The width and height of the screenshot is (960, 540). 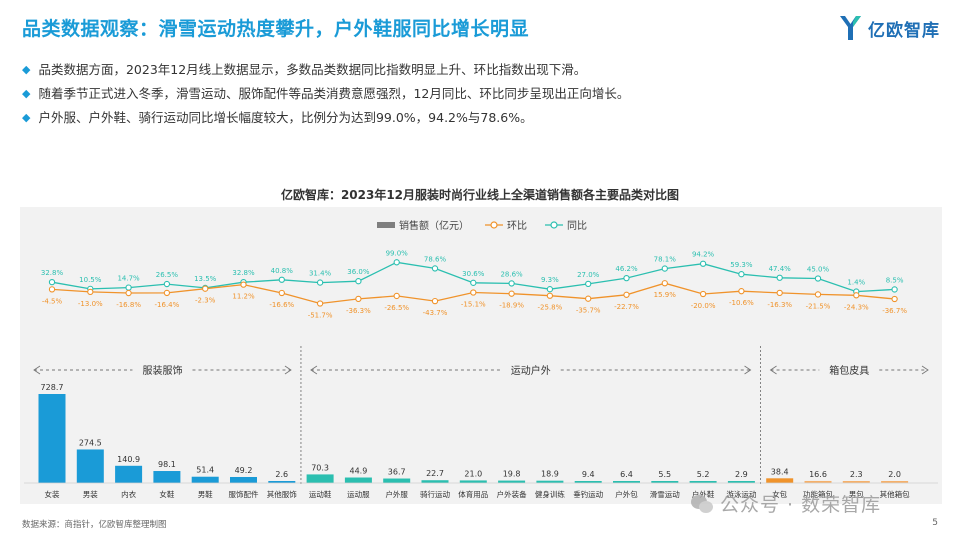 What do you see at coordinates (205, 470) in the screenshot?
I see `bar-value-label: 51.4` at bounding box center [205, 470].